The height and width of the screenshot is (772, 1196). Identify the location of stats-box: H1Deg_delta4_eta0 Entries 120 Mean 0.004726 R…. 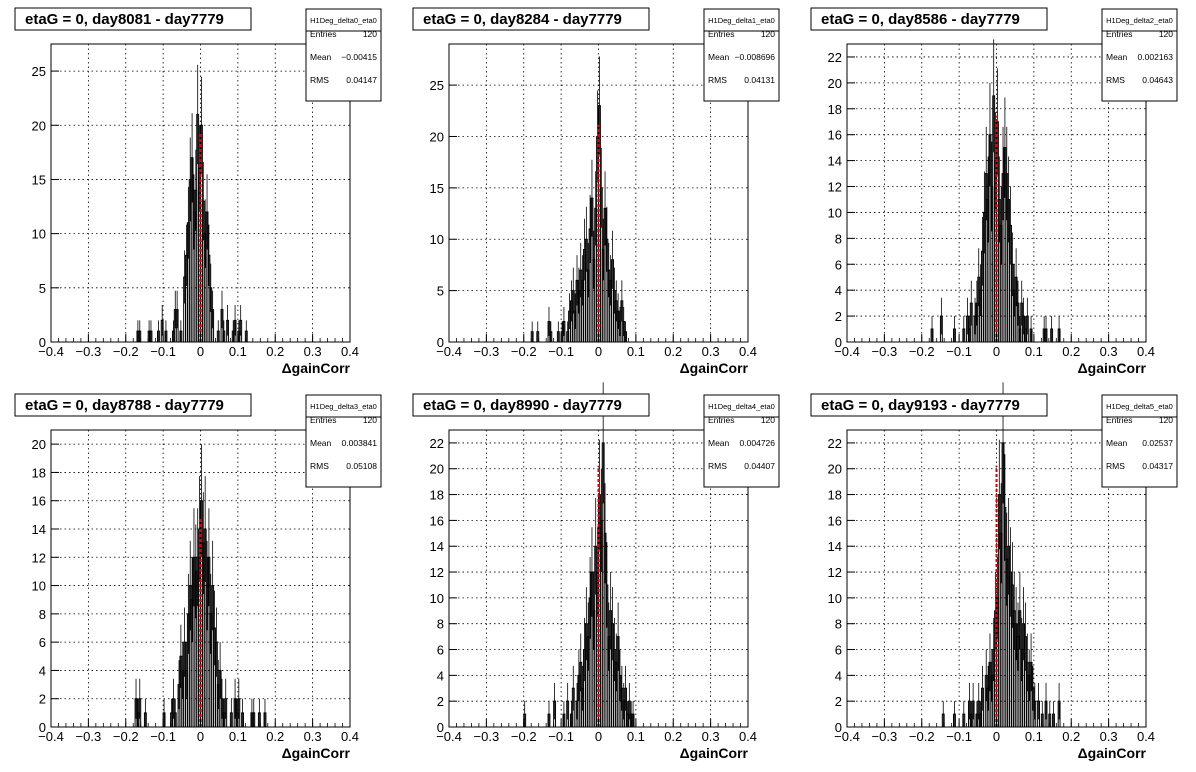
(741, 441).